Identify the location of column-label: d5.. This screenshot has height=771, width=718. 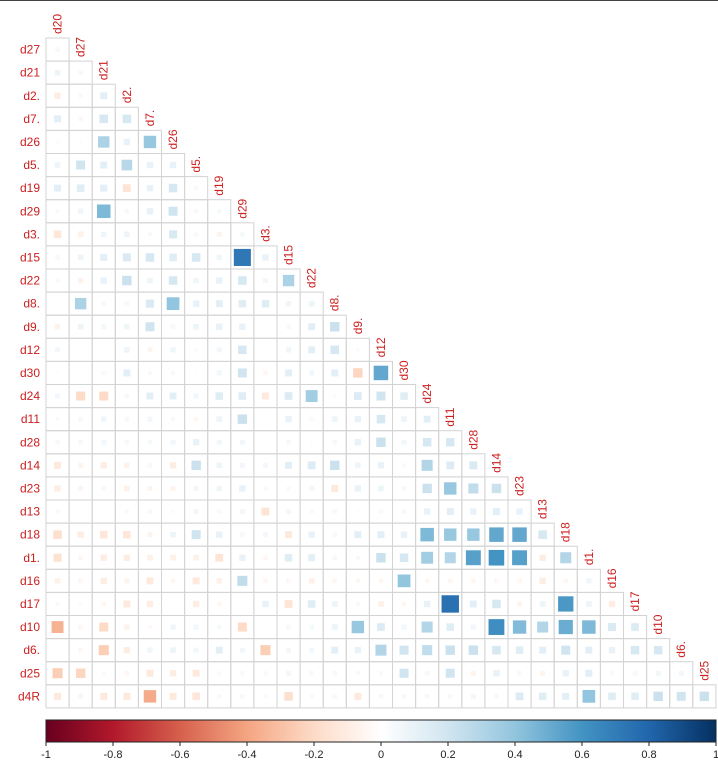
(196, 164).